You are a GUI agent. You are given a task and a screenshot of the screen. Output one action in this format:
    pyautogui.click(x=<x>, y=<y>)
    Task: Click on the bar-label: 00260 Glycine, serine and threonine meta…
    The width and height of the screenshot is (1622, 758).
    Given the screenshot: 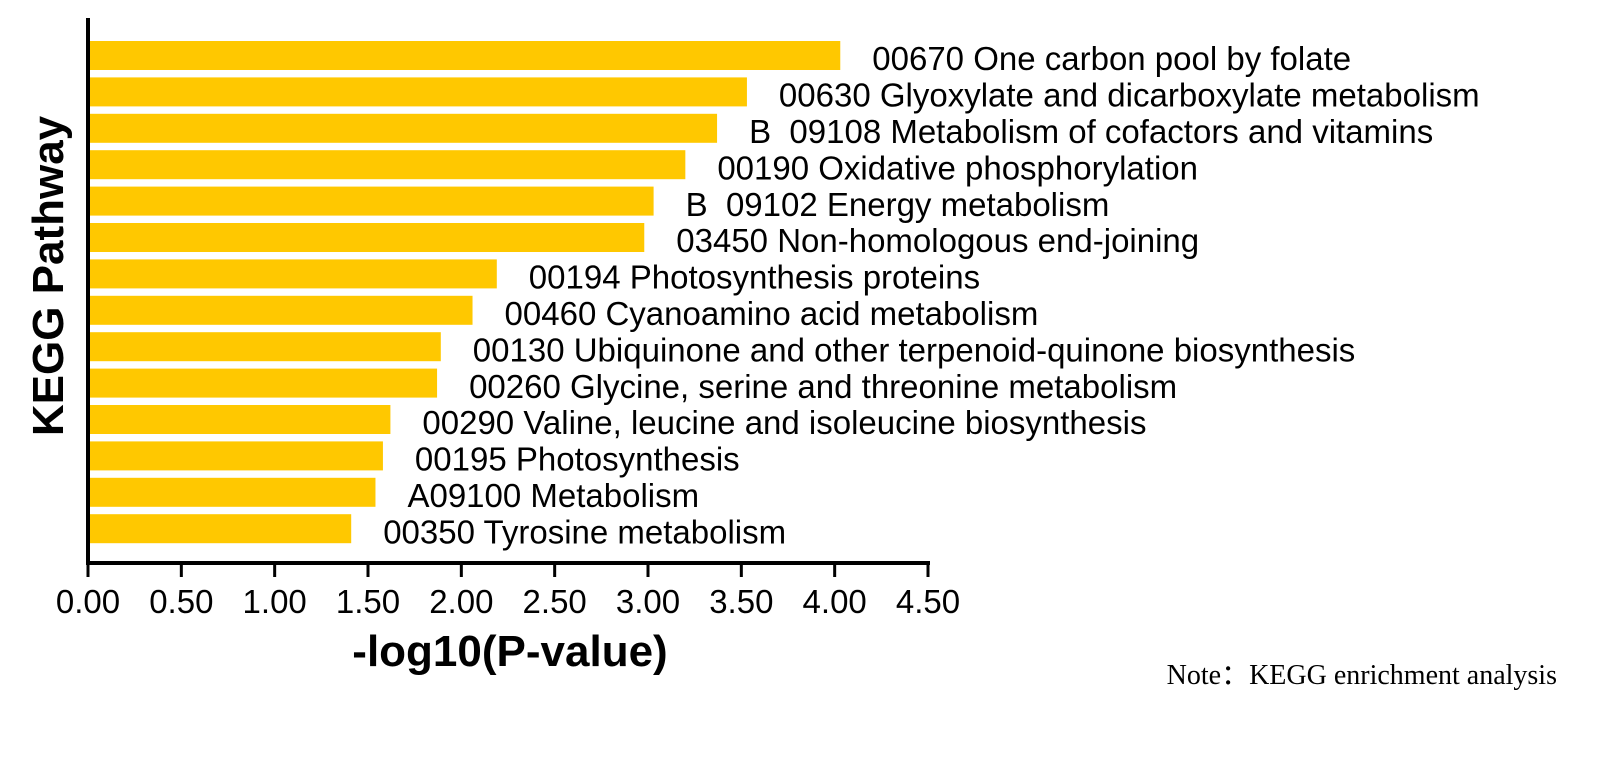 What is the action you would take?
    pyautogui.click(x=823, y=386)
    